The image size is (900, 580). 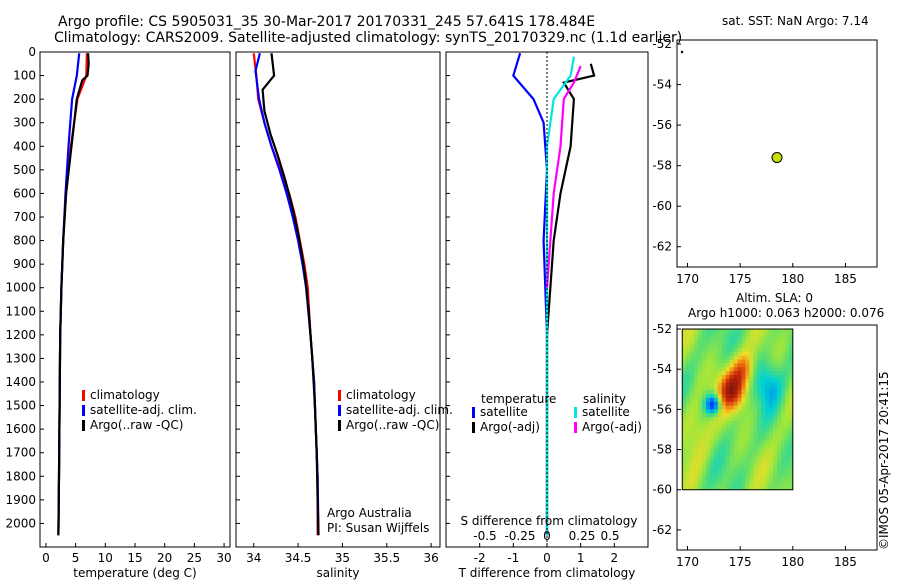 I want to click on argo-float-marker, so click(x=777, y=158).